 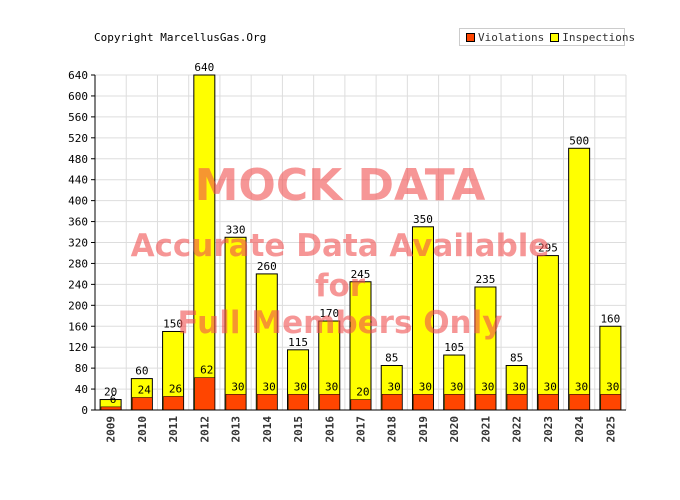 I want to click on violations-value-label: 6, so click(x=113, y=399).